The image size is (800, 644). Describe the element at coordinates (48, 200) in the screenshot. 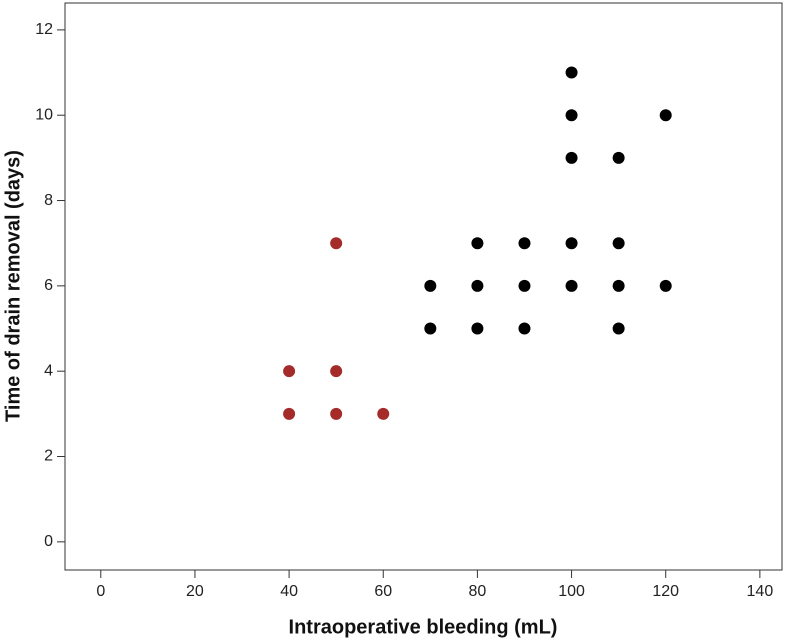

I see `y-tick-label: 8` at that location.